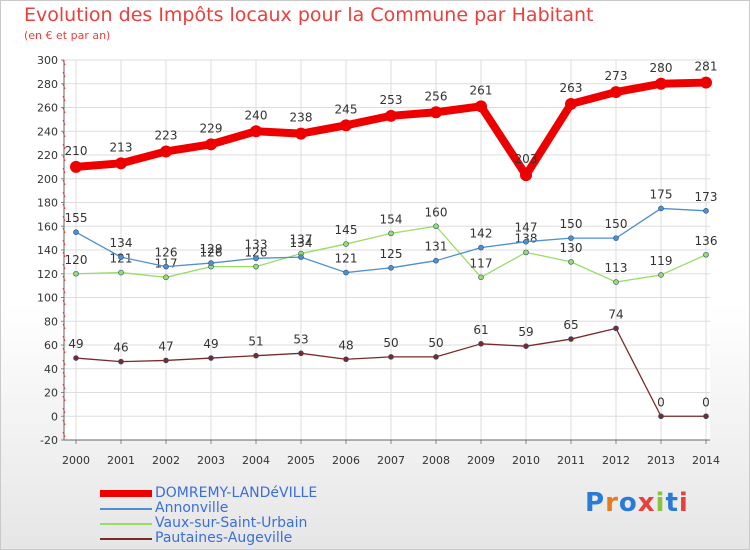 The width and height of the screenshot is (750, 550). What do you see at coordinates (436, 212) in the screenshot?
I see `data-label: 160` at bounding box center [436, 212].